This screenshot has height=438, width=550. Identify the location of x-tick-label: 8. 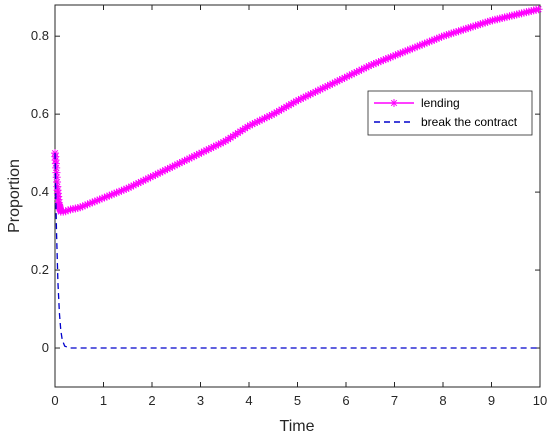
(442, 400).